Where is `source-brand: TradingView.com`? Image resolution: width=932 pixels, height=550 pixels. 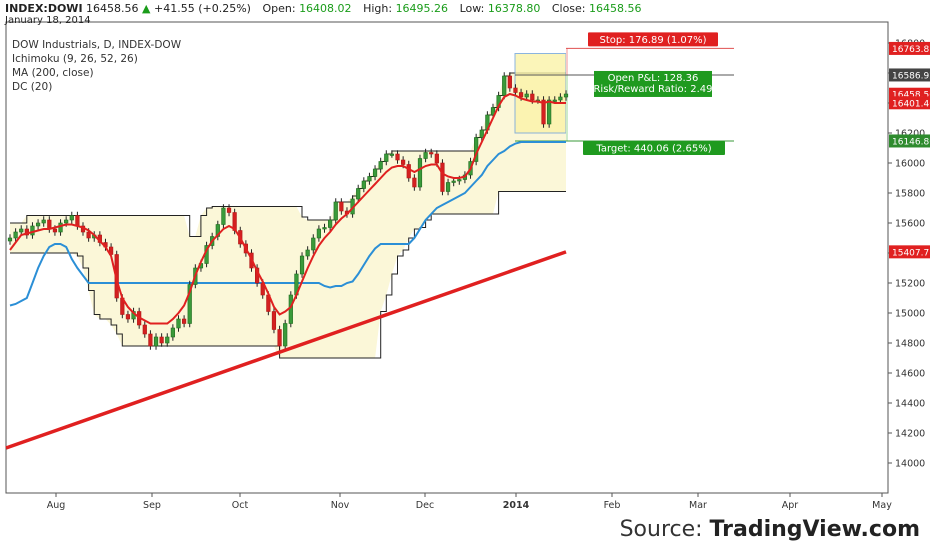 source-brand: TradingView.com is located at coordinates (814, 529).